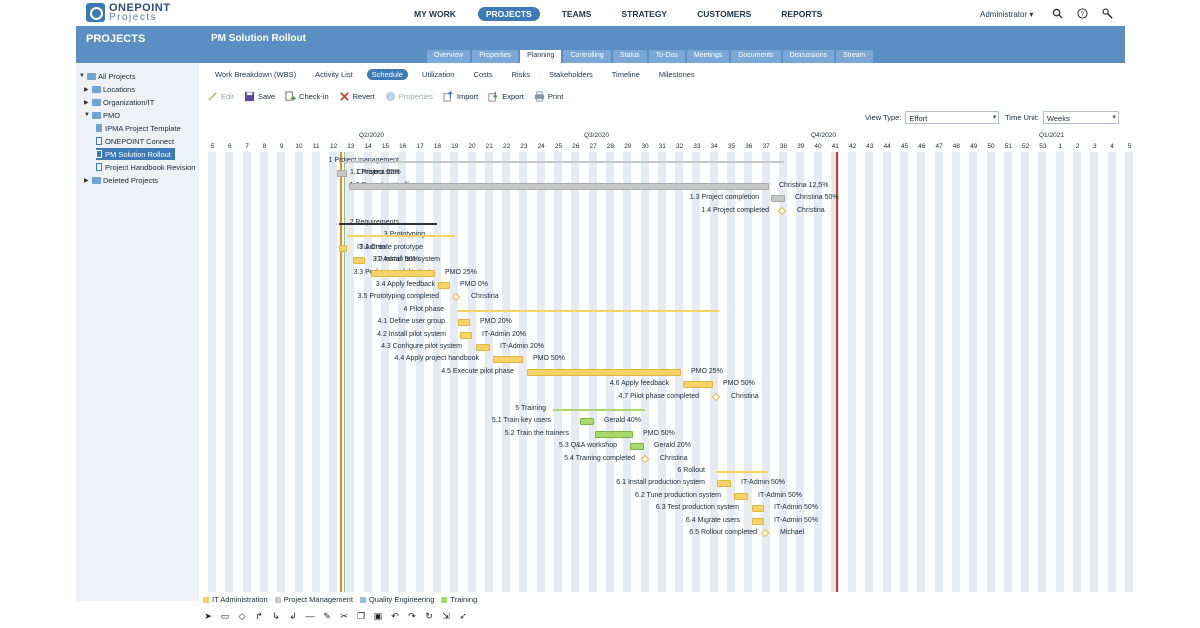 The width and height of the screenshot is (1200, 628). I want to click on task-name: 4 Pilot phase, so click(423, 309).